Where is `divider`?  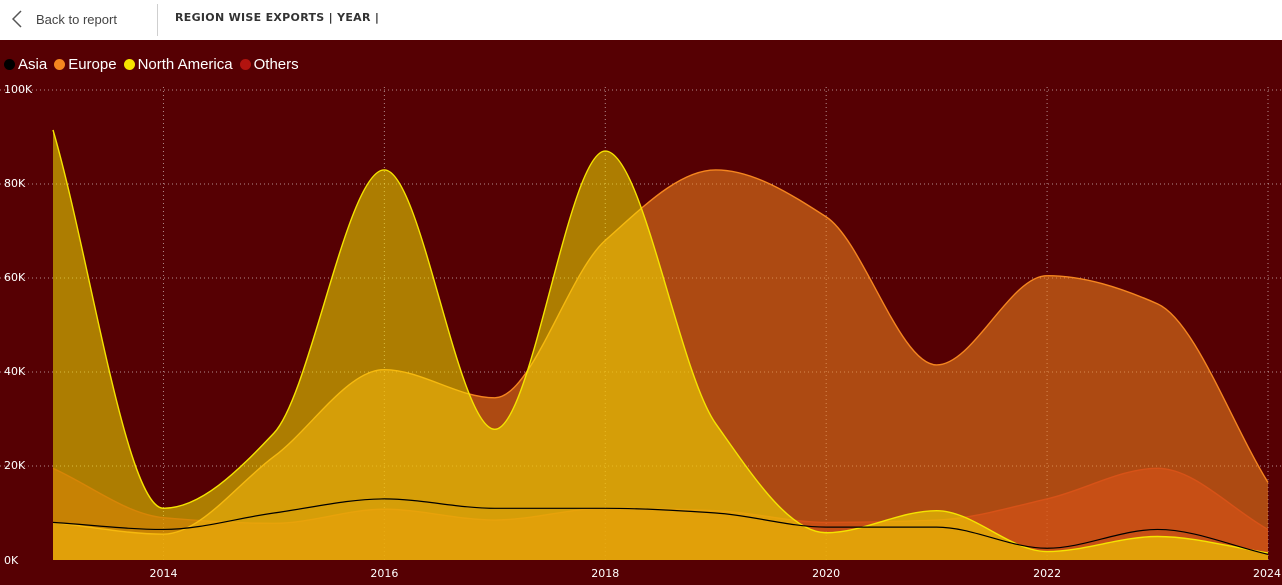 divider is located at coordinates (157, 20).